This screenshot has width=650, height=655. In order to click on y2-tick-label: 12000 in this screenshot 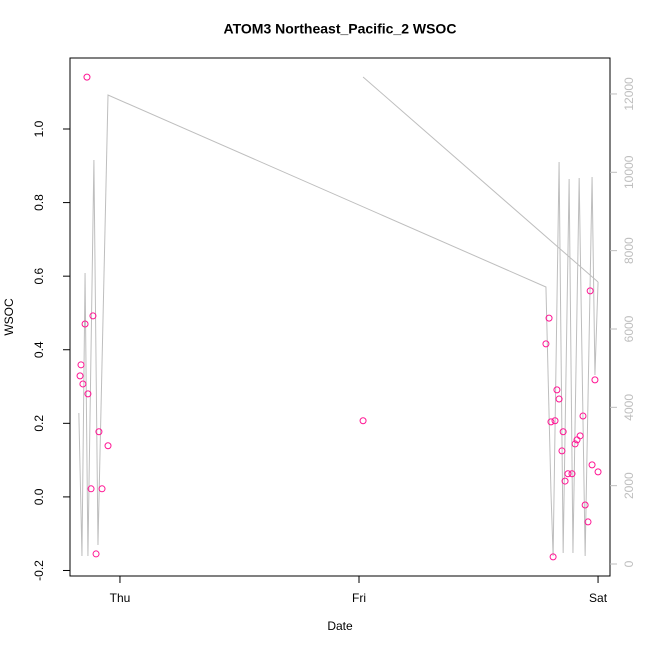, I will do `click(629, 94)`.